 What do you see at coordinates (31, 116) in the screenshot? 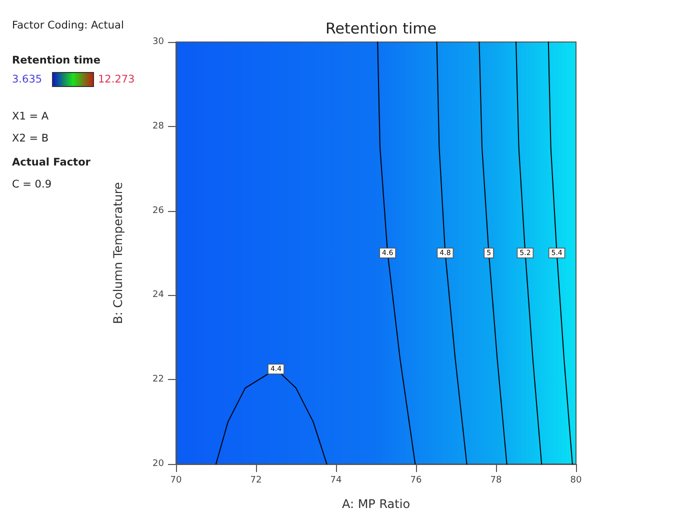
I see `text: X1 = A` at bounding box center [31, 116].